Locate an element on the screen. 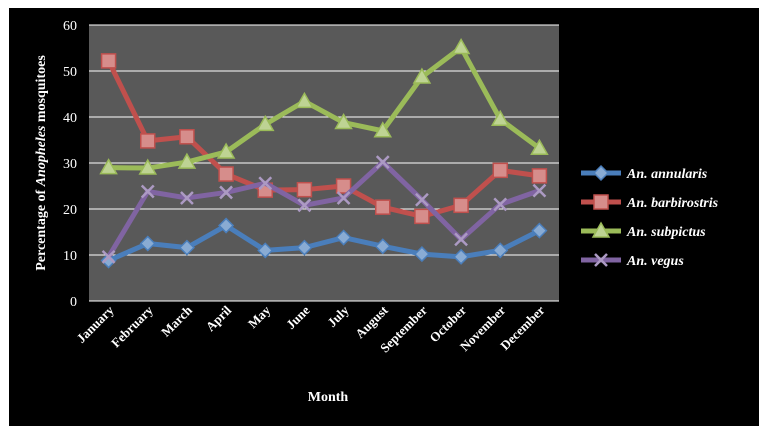 The width and height of the screenshot is (768, 435). x-tick-label: April is located at coordinates (219, 318).